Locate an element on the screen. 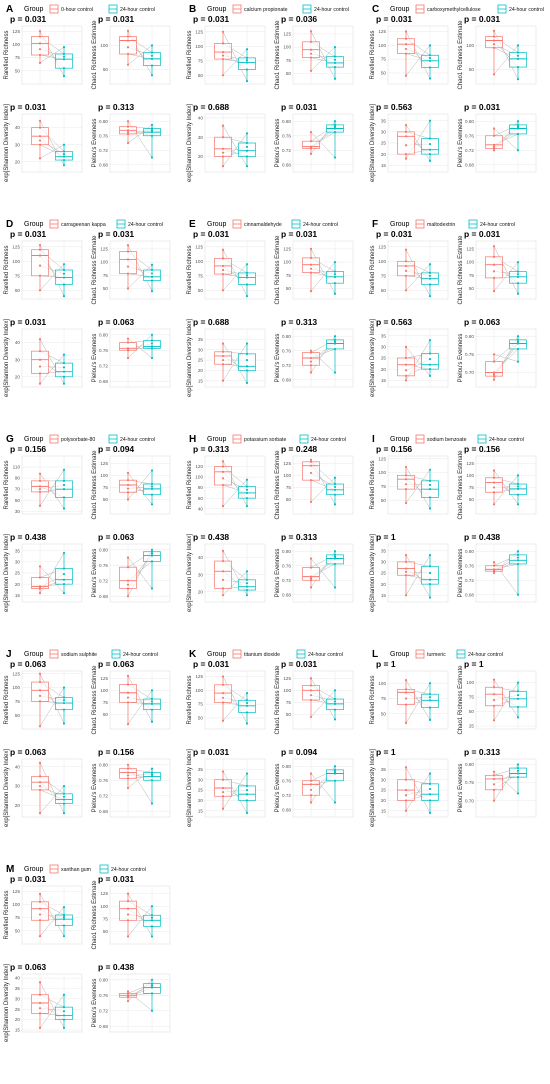 This screenshot has width=550, height=1084. legend-title: Group is located at coordinates (34, 869).